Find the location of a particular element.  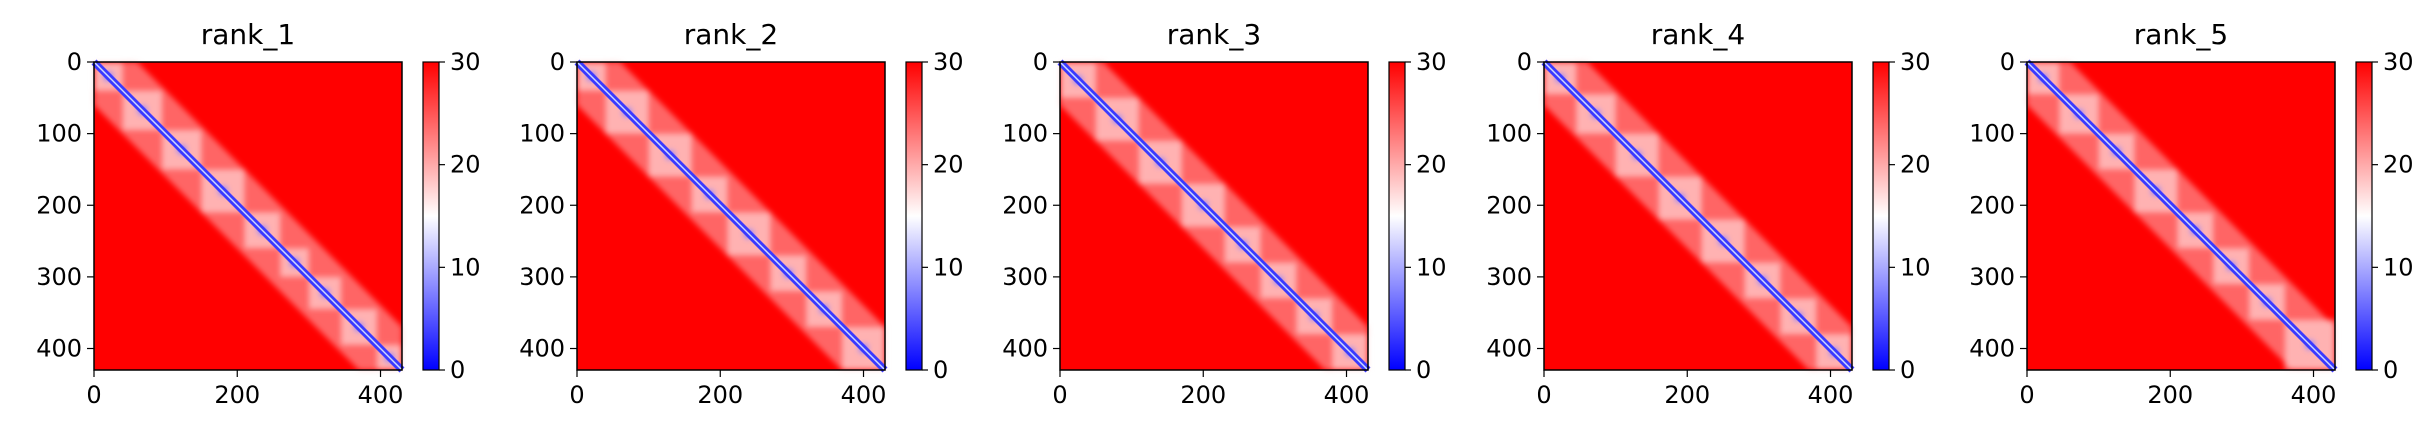

chart-title: rank_2 is located at coordinates (731, 34).